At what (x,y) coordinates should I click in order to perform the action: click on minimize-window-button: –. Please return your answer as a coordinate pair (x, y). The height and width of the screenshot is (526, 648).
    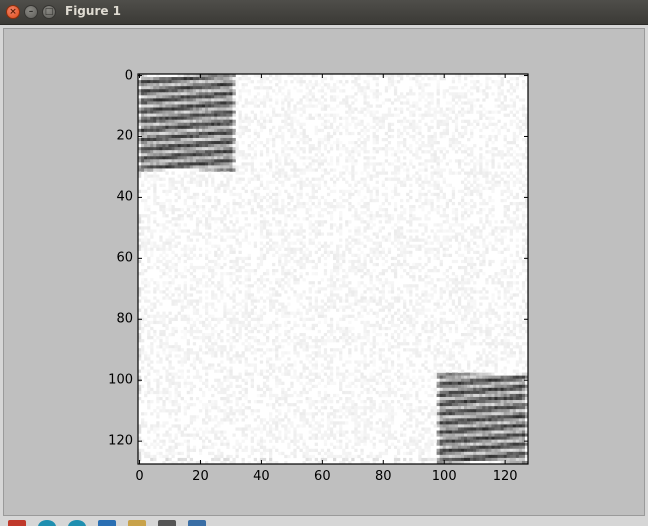
    Looking at the image, I should click on (31, 12).